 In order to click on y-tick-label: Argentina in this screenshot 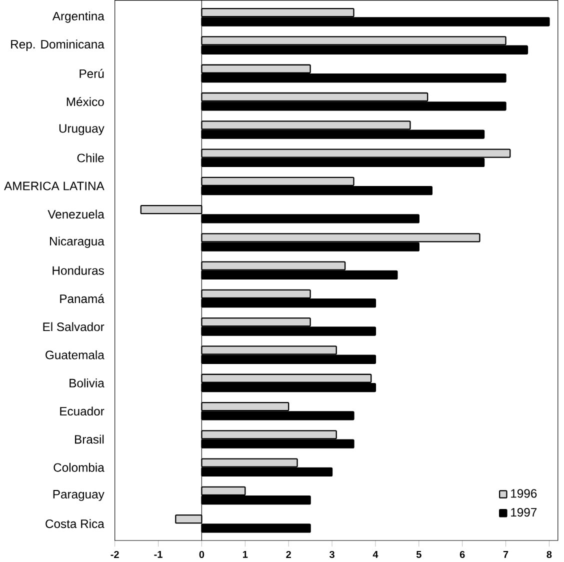, I will do `click(78, 17)`.